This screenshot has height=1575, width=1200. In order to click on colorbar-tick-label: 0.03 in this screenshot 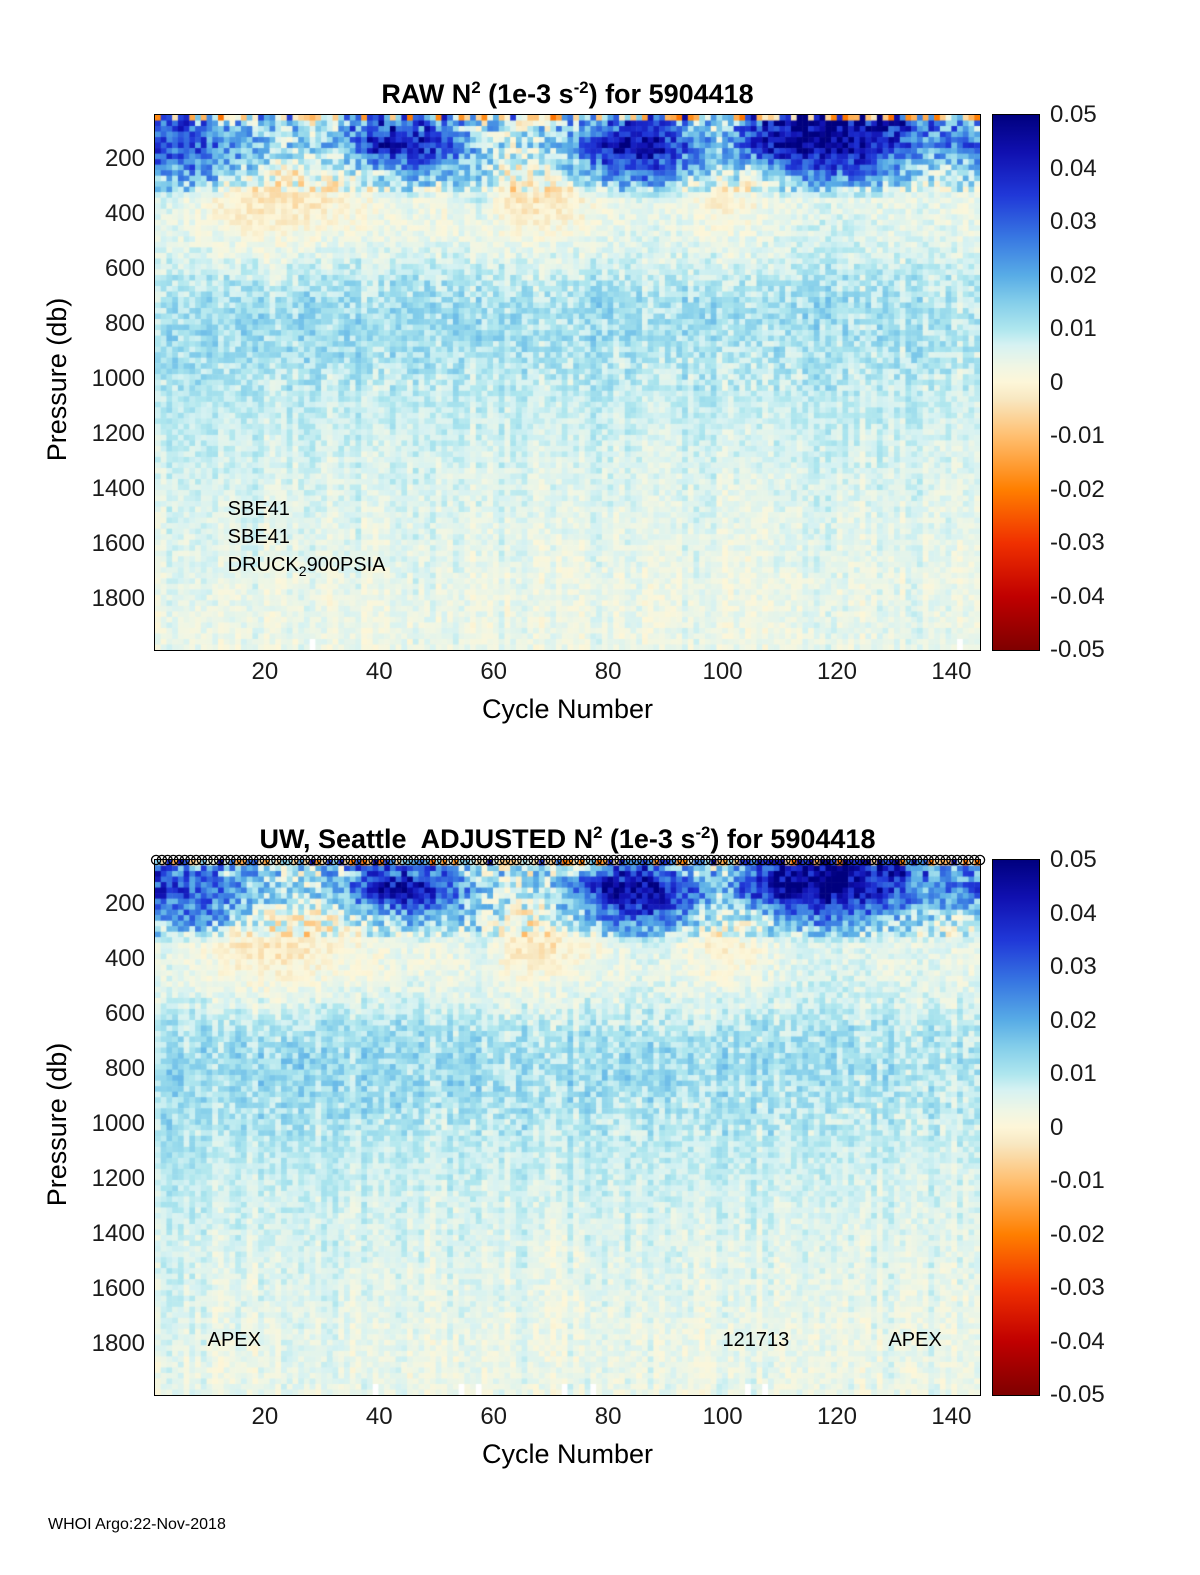, I will do `click(1073, 221)`.